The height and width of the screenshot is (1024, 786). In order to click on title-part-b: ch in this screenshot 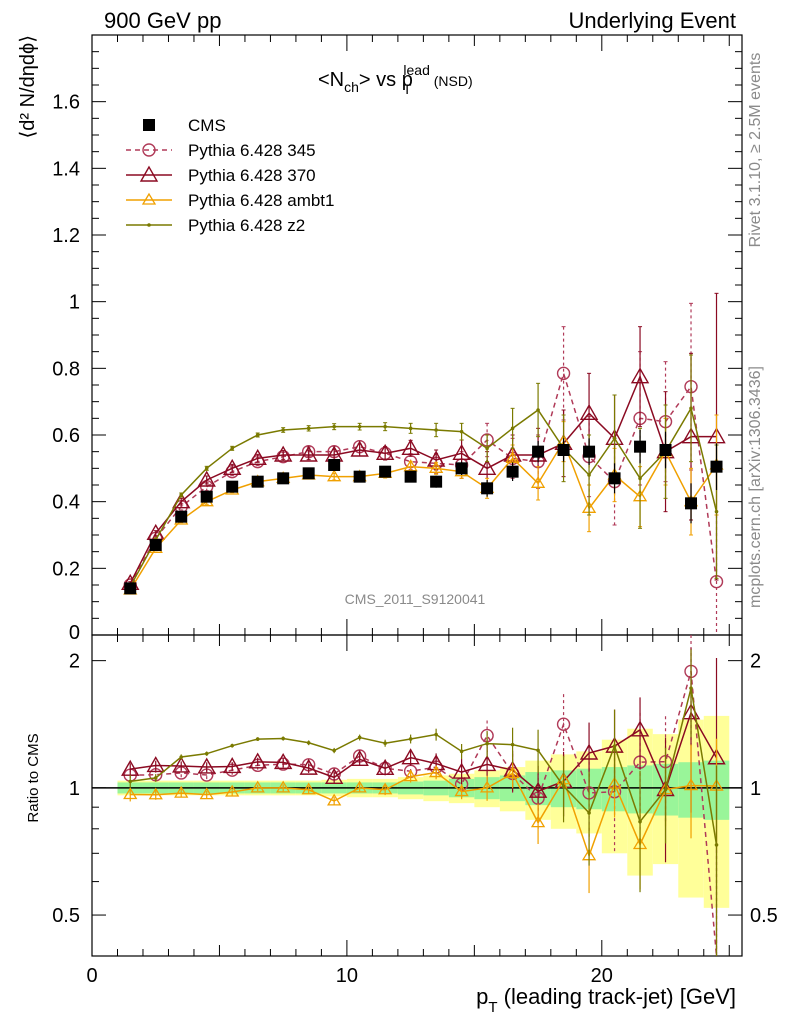, I will do `click(351, 87)`.